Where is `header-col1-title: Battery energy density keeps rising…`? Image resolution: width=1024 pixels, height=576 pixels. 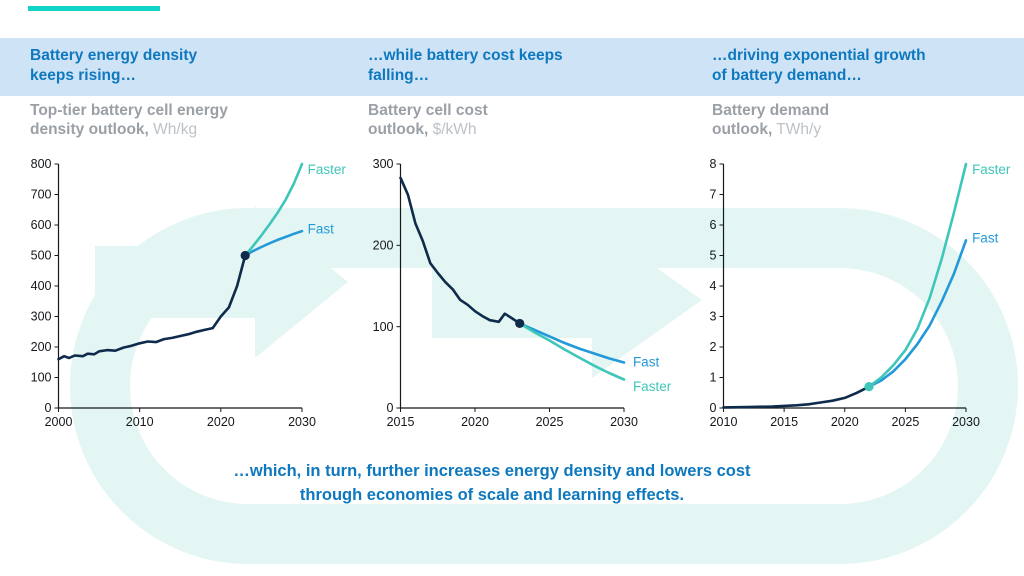
header-col1-title: Battery energy density keeps rising… is located at coordinates (114, 65).